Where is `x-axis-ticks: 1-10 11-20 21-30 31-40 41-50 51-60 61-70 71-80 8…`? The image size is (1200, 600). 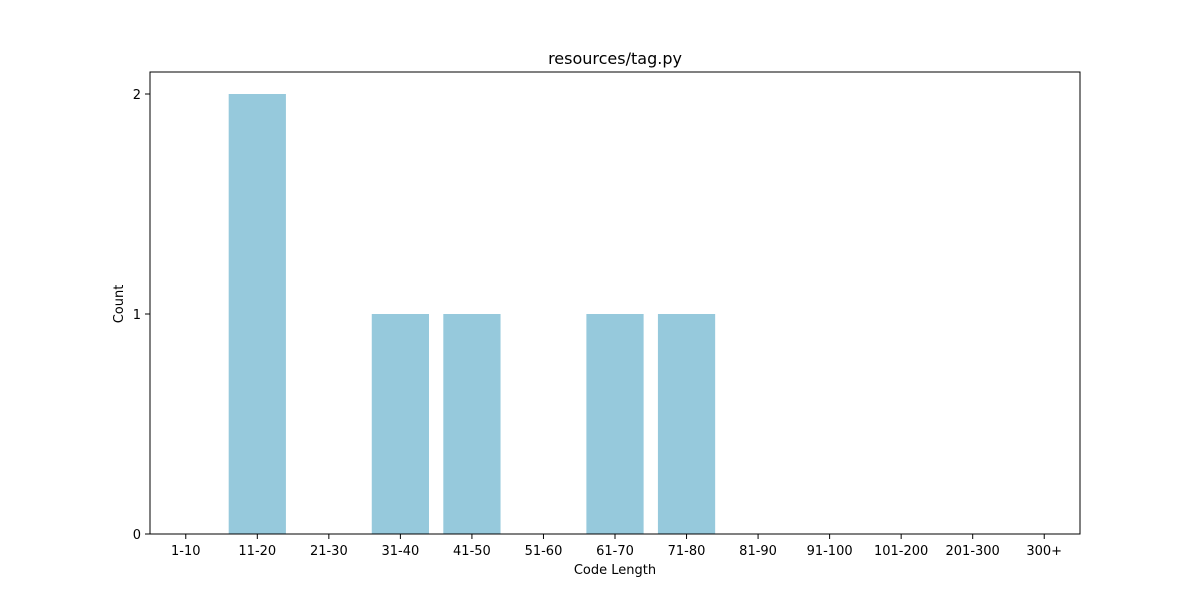 x-axis-ticks: 1-10 11-20 21-30 31-40 41-50 51-60 61-70 71-80 8… is located at coordinates (616, 546).